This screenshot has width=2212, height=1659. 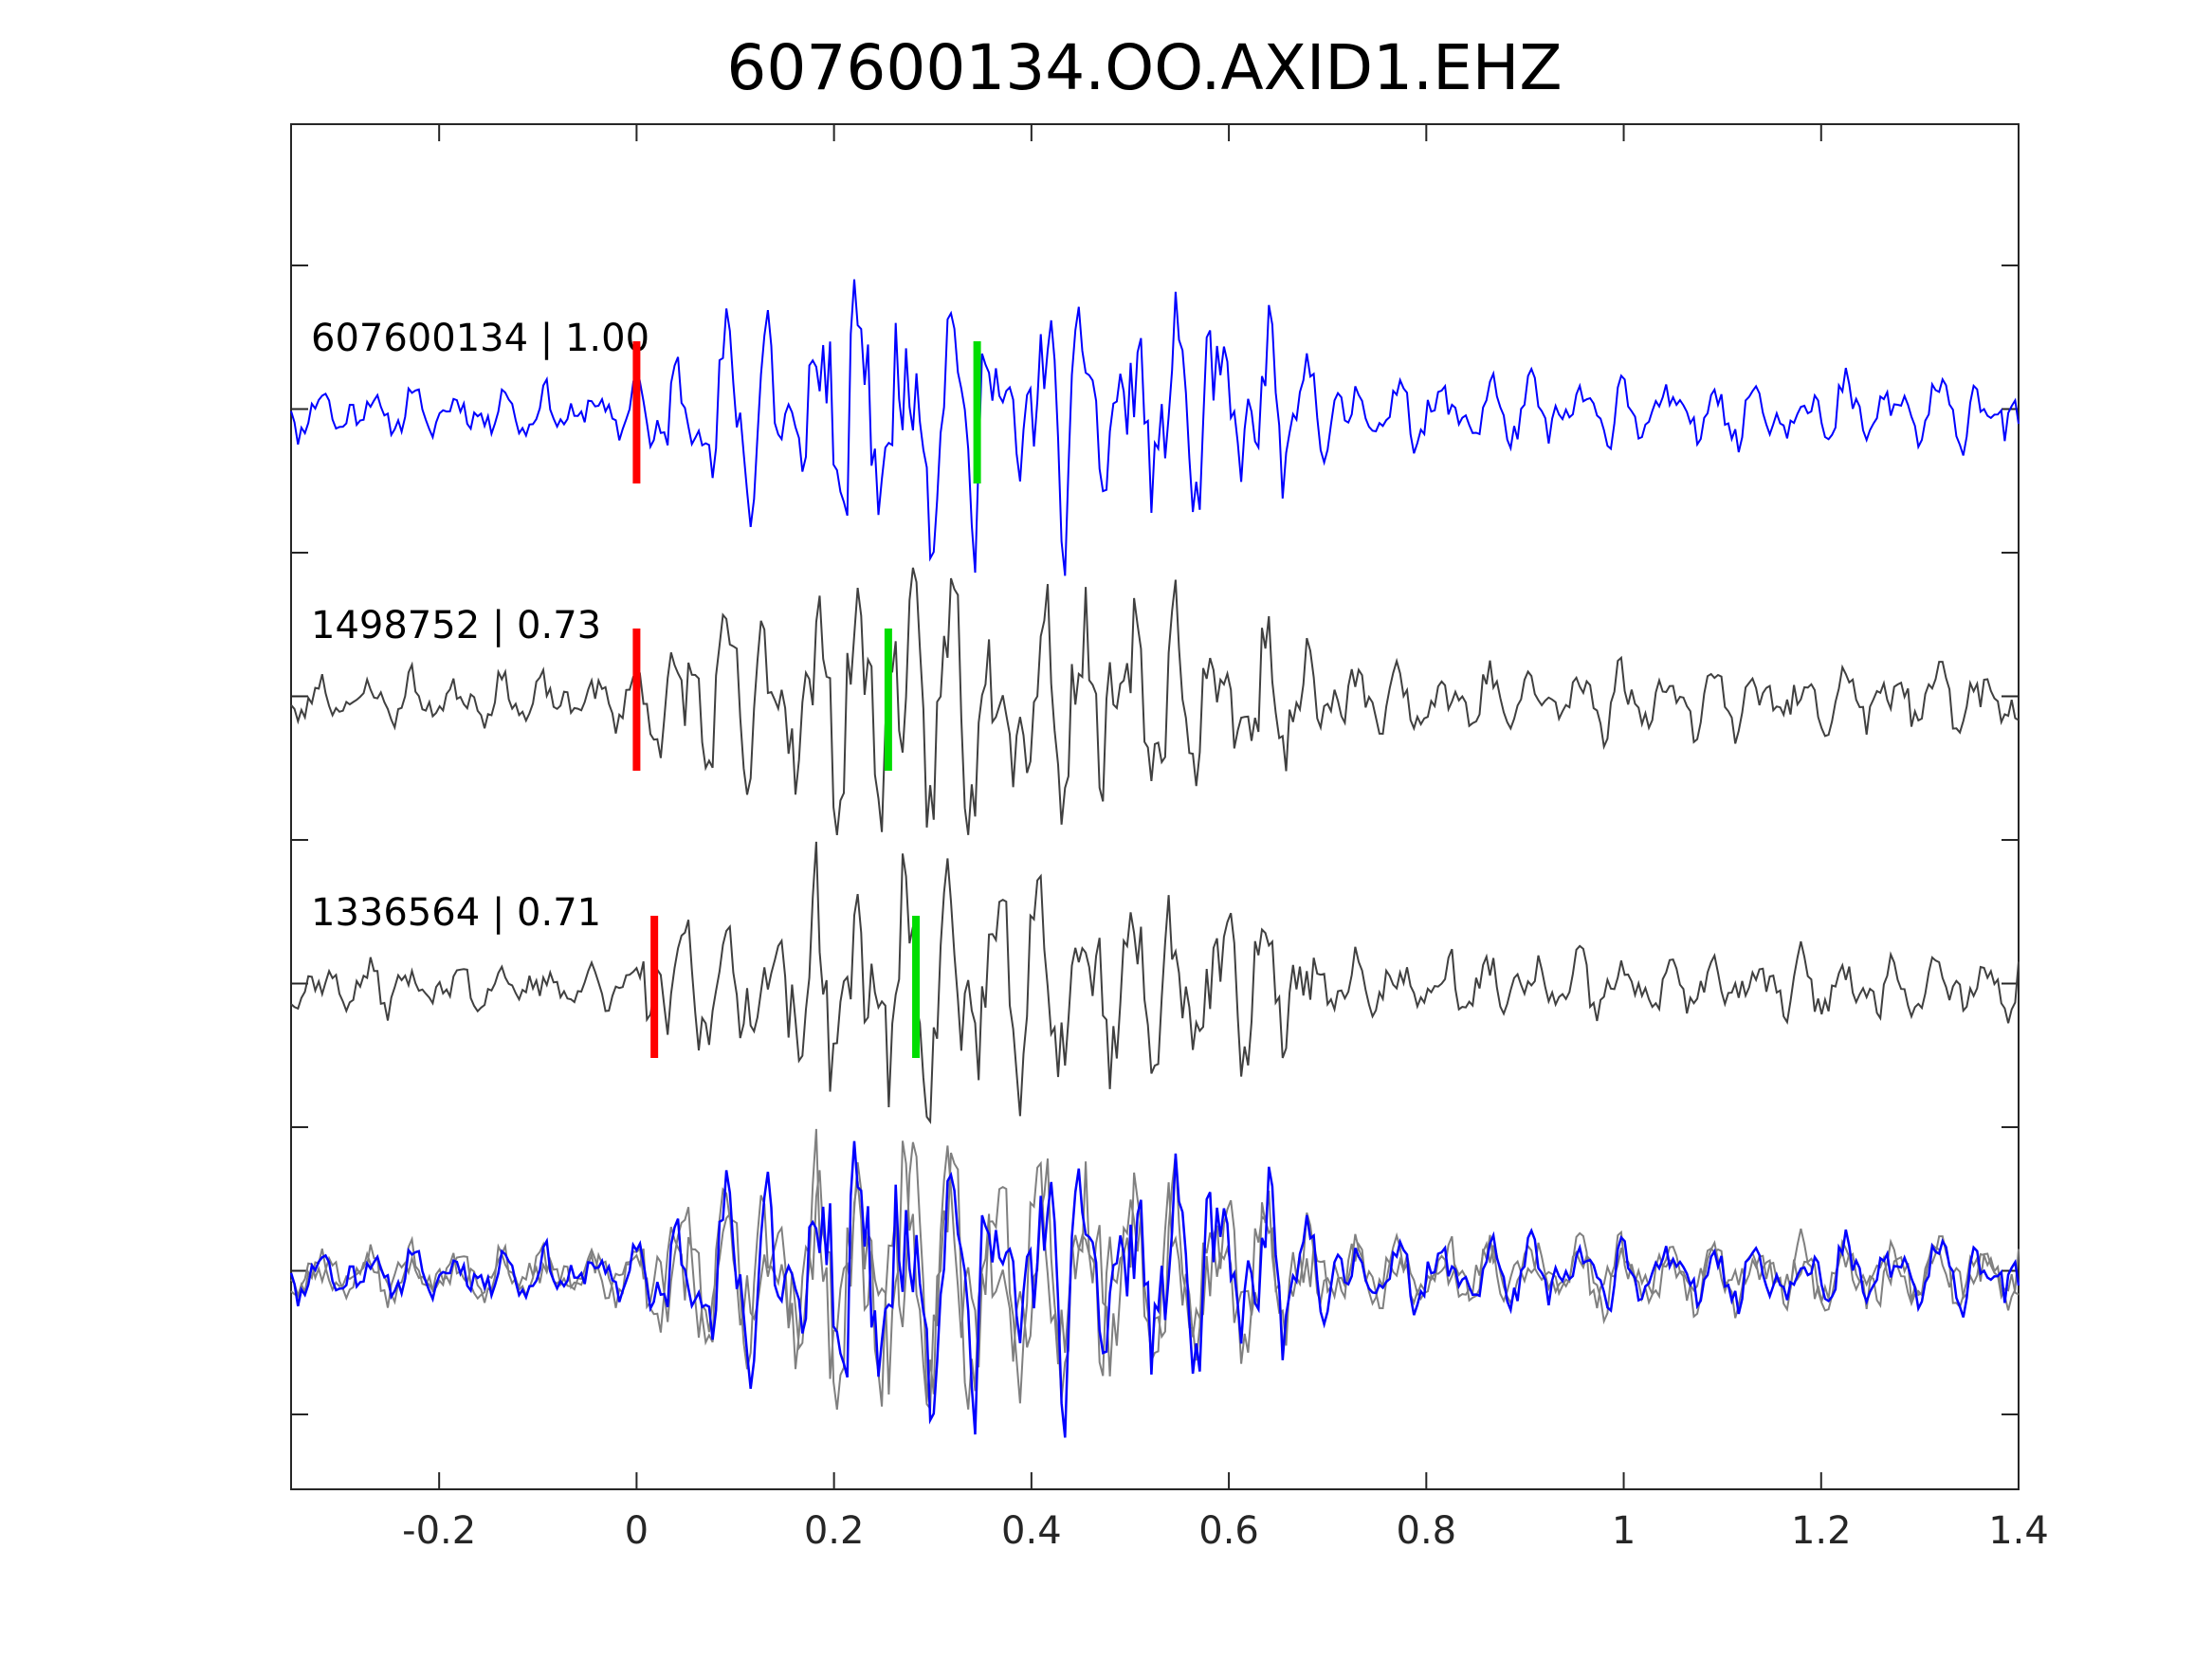 What do you see at coordinates (637, 1531) in the screenshot?
I see `x-tick-label: 0` at bounding box center [637, 1531].